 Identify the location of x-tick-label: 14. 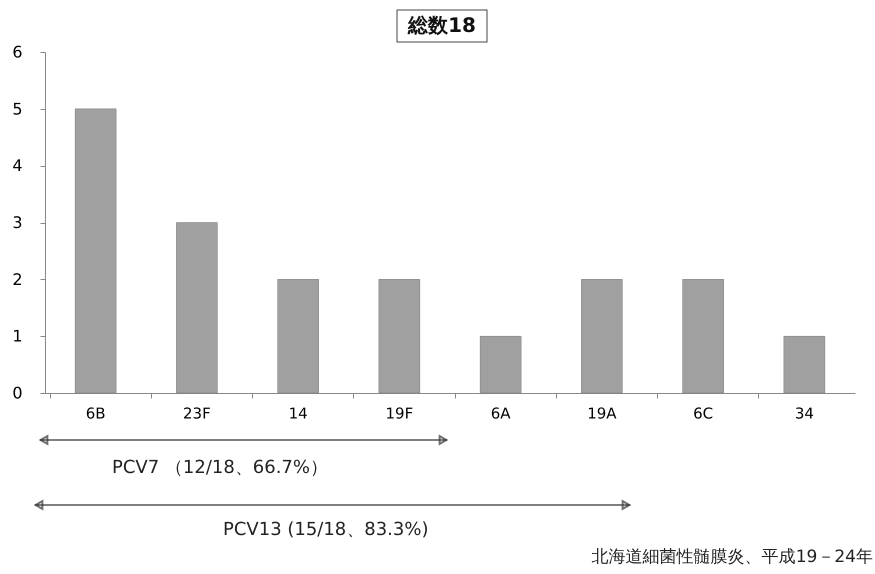
(298, 413).